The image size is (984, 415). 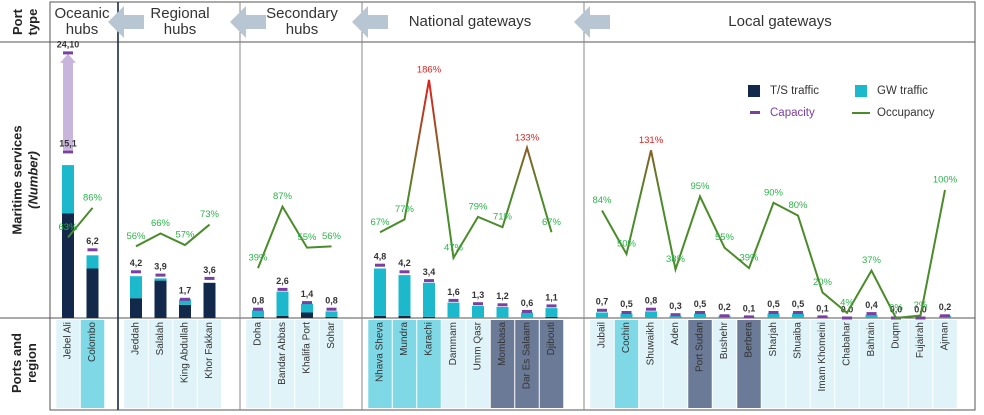 I want to click on port-label: Shuaiba, so click(x=798, y=340).